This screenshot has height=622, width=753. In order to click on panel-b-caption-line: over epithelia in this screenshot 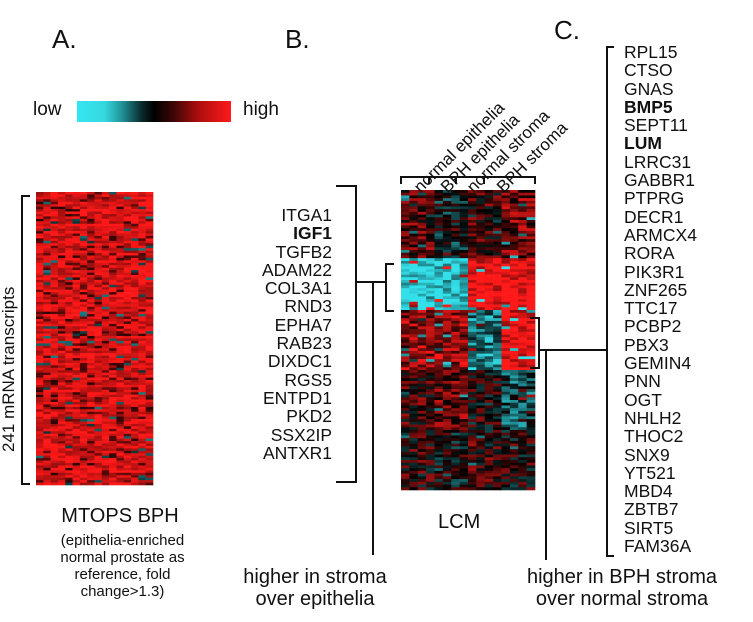, I will do `click(315, 599)`.